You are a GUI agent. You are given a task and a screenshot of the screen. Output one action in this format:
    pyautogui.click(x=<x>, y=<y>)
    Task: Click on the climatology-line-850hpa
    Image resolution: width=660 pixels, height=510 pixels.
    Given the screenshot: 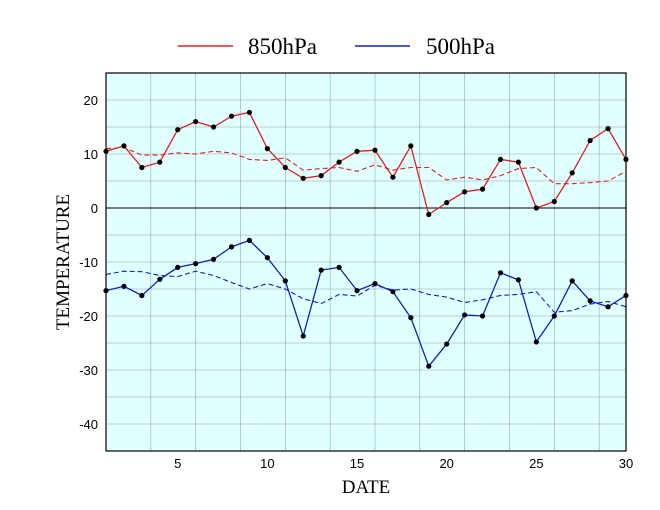 What is the action you would take?
    pyautogui.click(x=366, y=165)
    